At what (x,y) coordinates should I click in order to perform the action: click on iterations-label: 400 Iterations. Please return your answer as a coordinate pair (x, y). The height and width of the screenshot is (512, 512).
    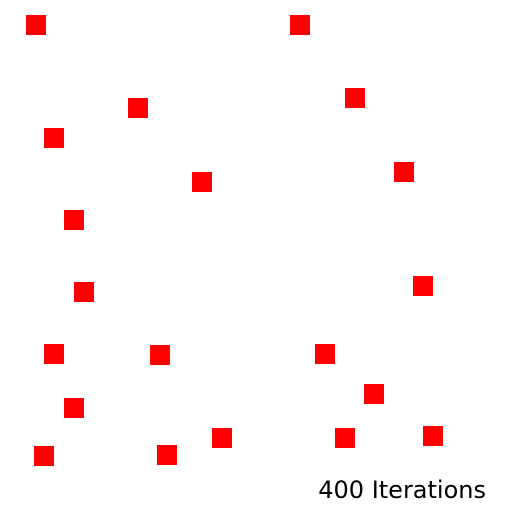
    Looking at the image, I should click on (402, 490).